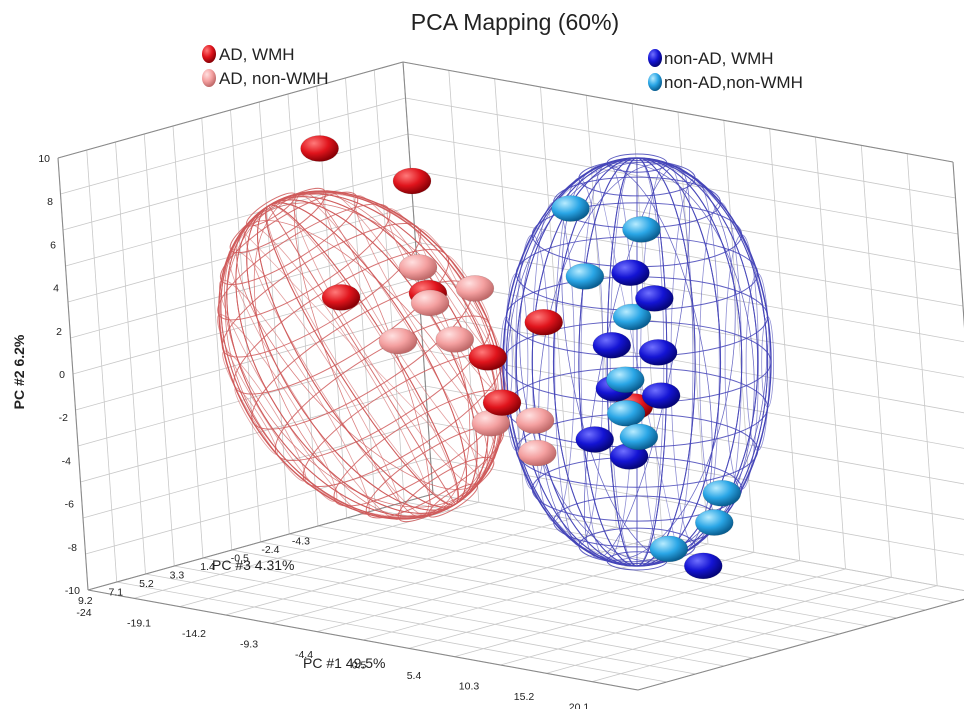  Describe the element at coordinates (85, 601) in the screenshot. I see `z-tick-label: 9.2` at that location.